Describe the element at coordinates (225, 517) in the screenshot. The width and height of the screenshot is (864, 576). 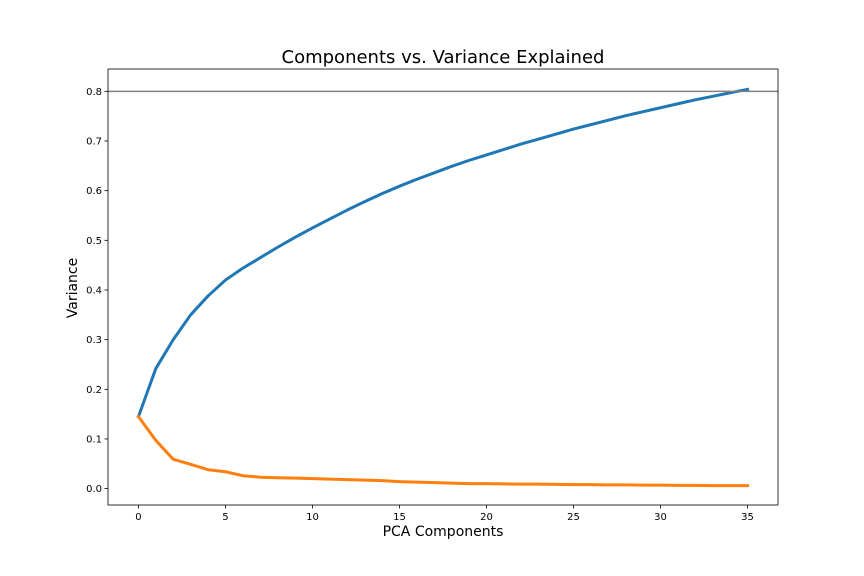
I see `x-tick-label: 5` at that location.